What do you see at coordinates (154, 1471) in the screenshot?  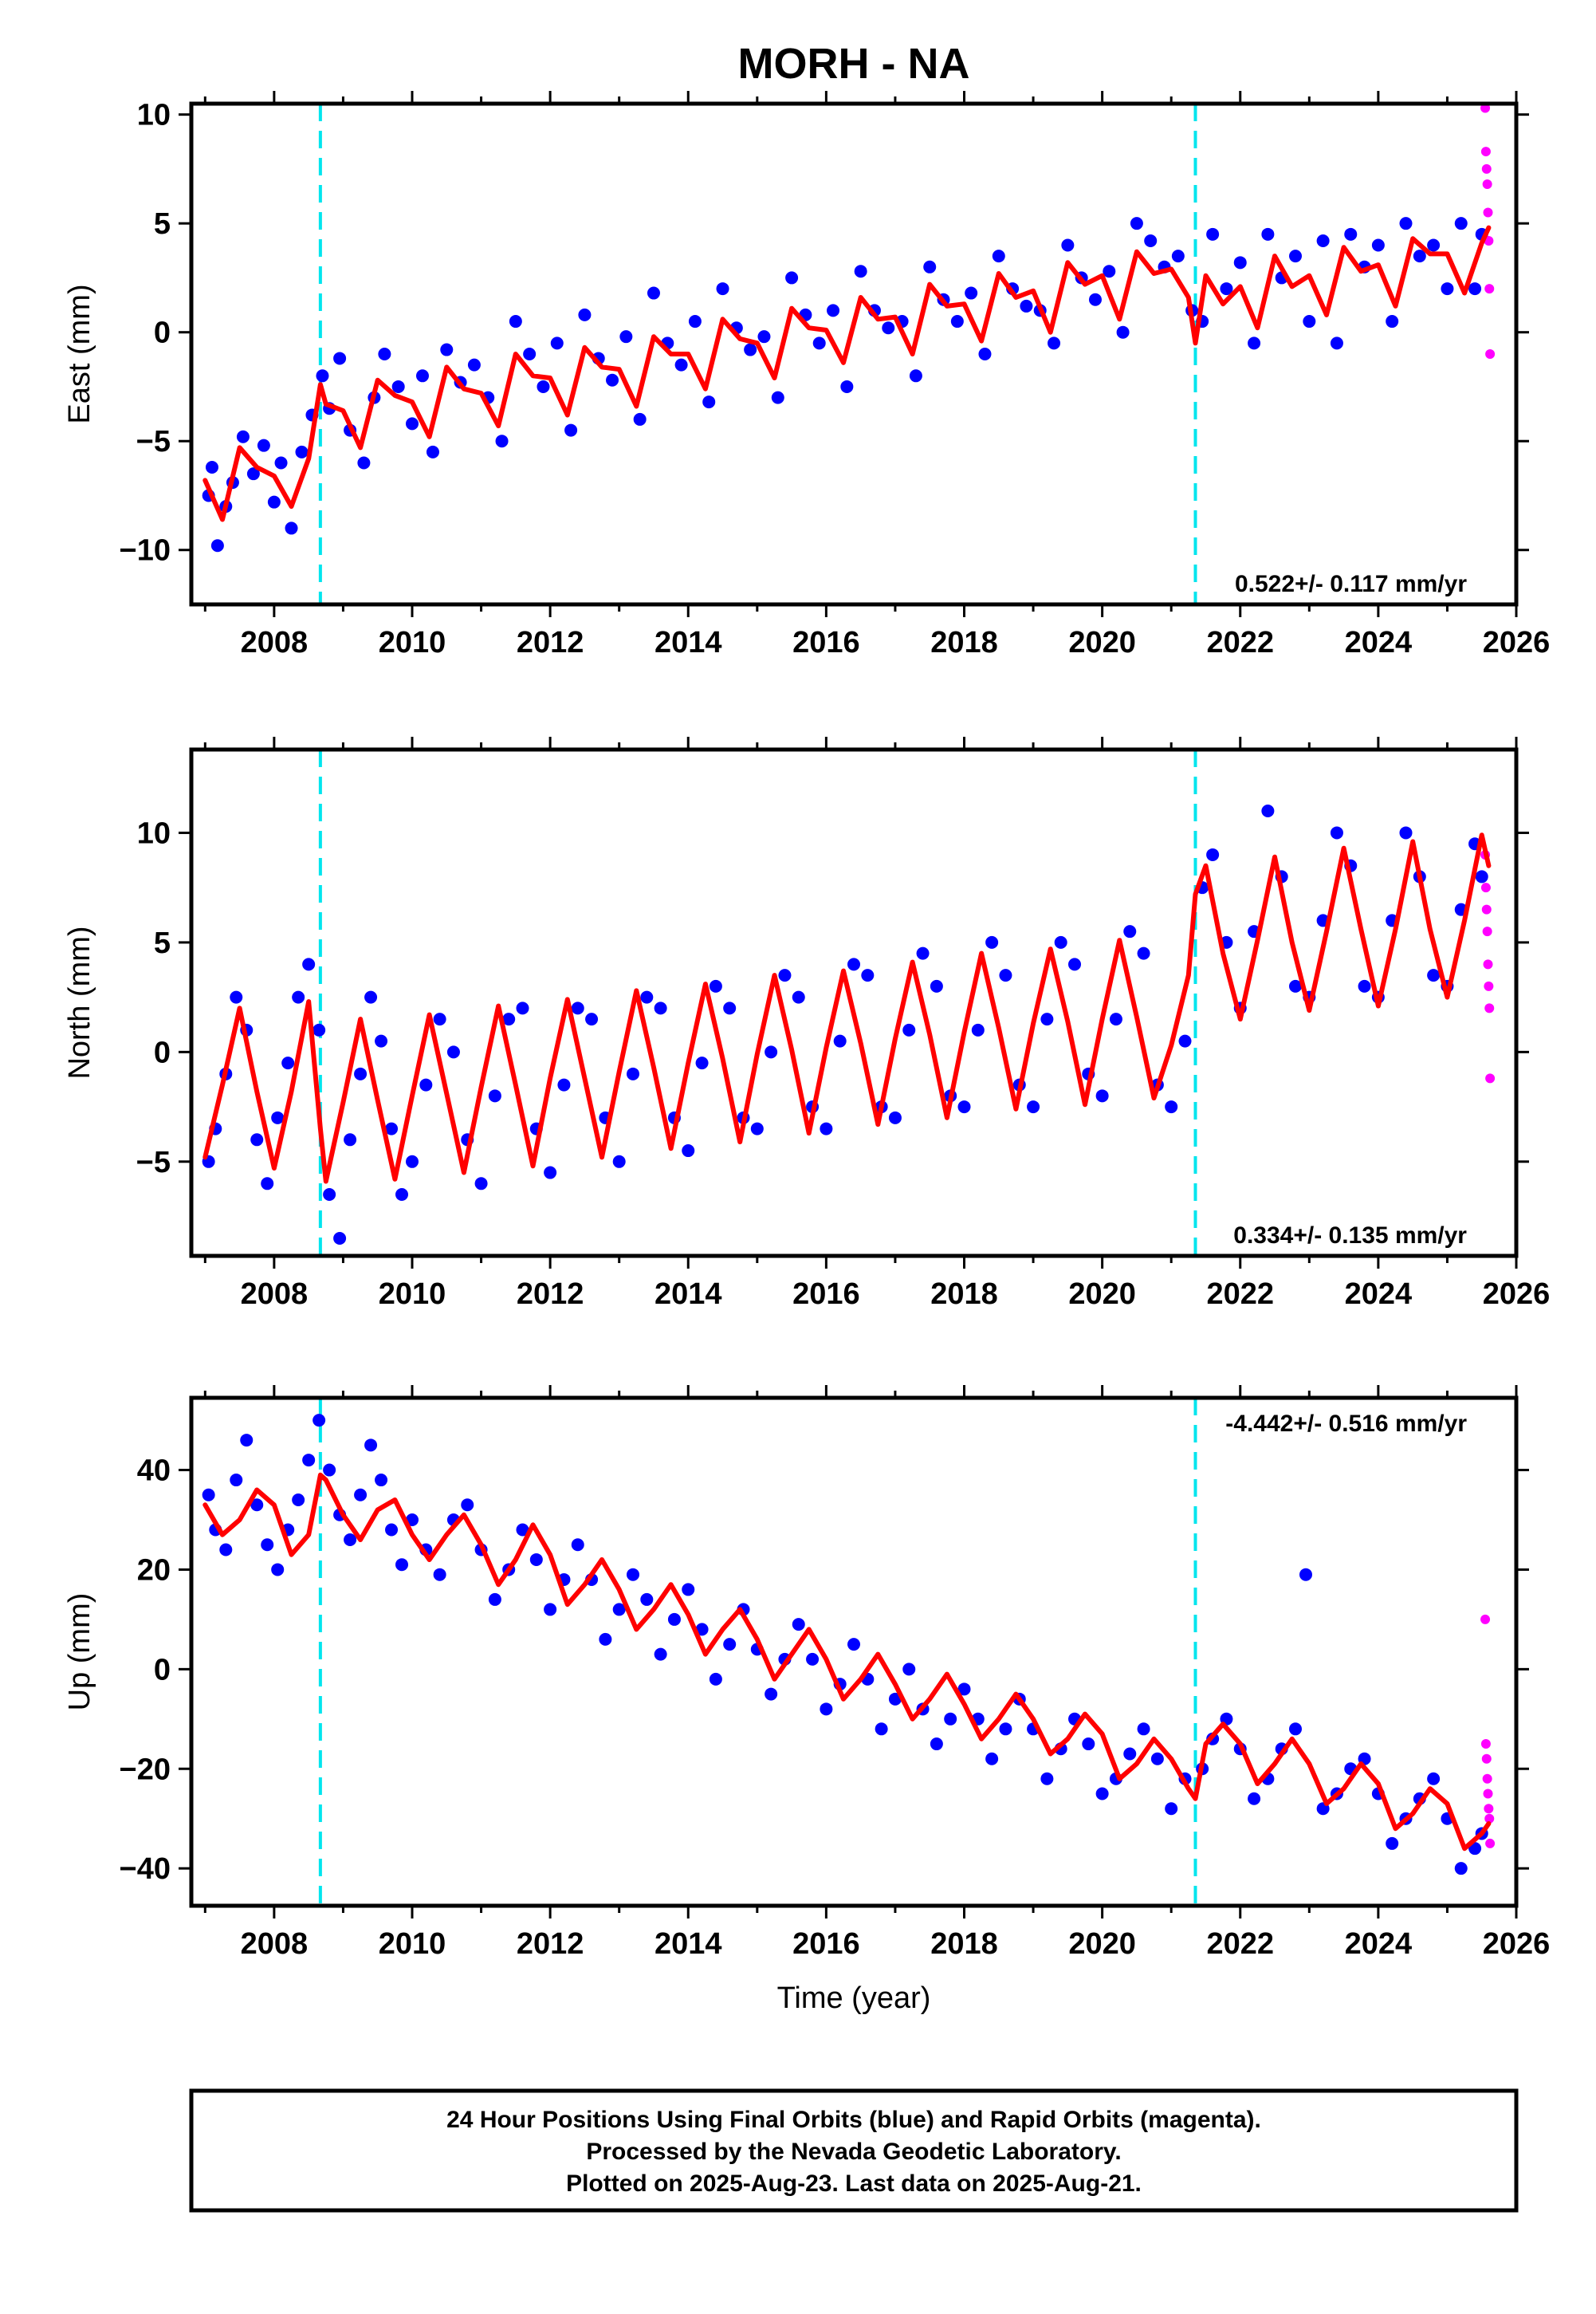 I see `y-tick-label: 40` at bounding box center [154, 1471].